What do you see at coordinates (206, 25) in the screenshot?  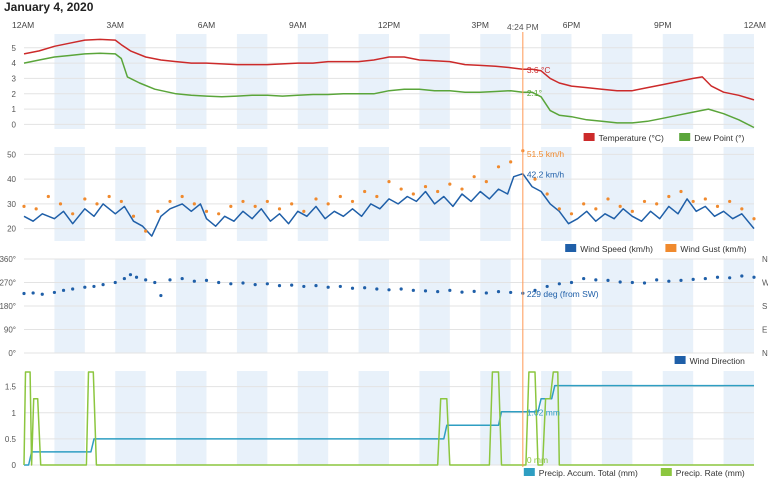 I see `time-tick-label: 6AM` at bounding box center [206, 25].